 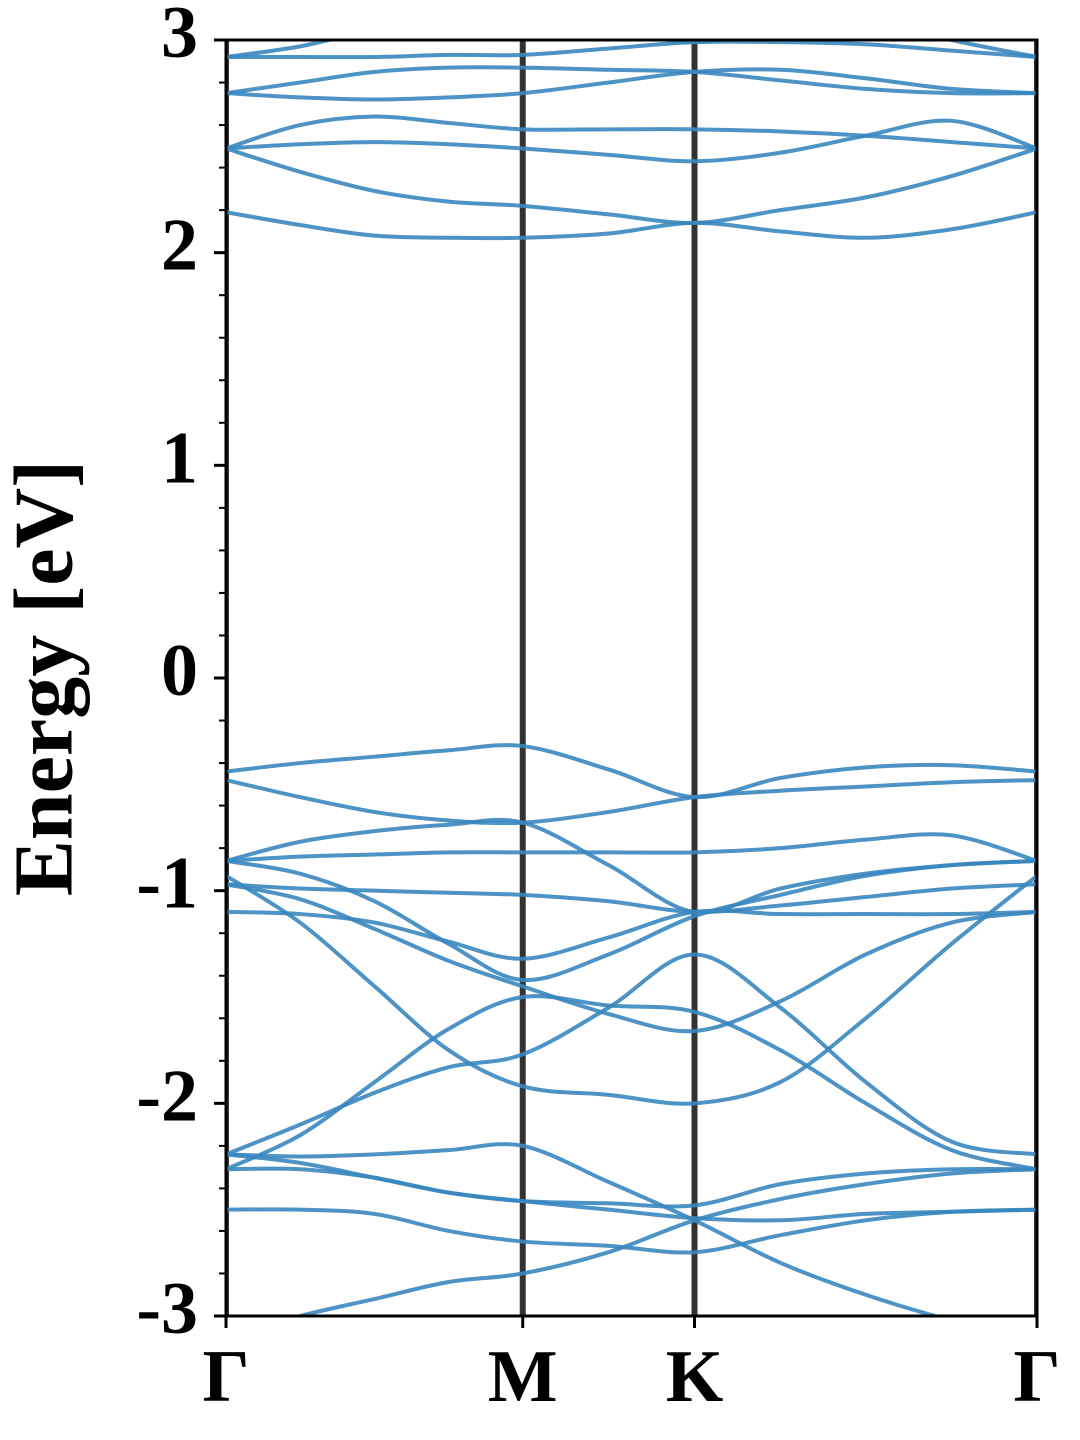 What do you see at coordinates (179, 37) in the screenshot?
I see `y-tick-label: 3` at bounding box center [179, 37].